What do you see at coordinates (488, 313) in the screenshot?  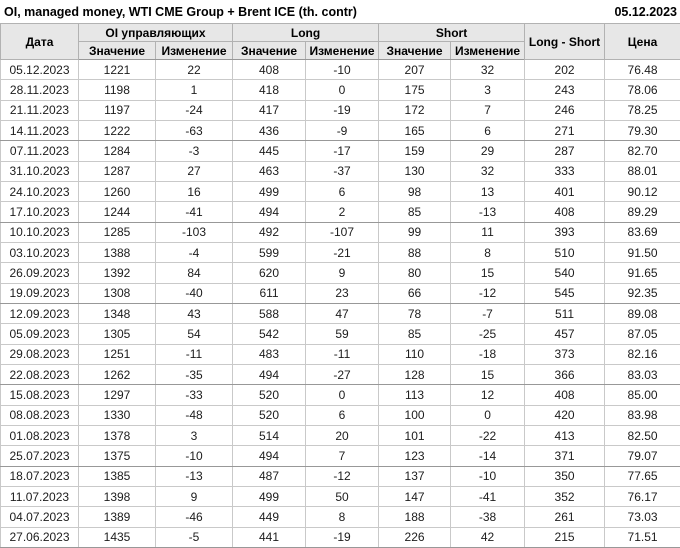 I see `cell-short-change: -7` at bounding box center [488, 313].